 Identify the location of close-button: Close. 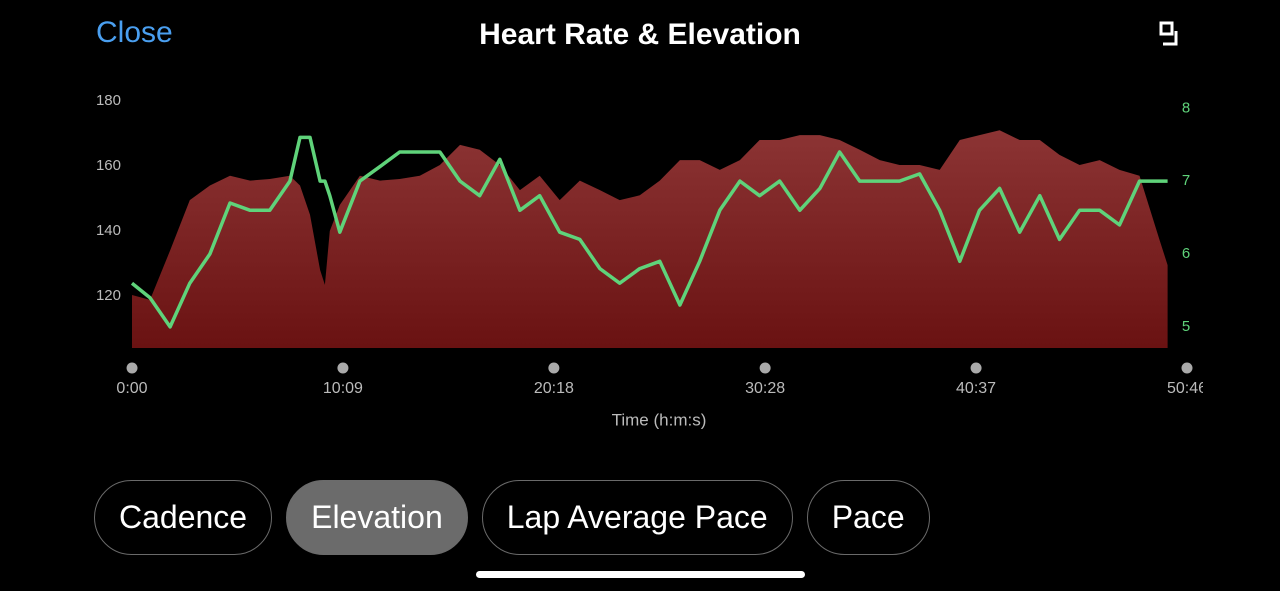
(134, 32).